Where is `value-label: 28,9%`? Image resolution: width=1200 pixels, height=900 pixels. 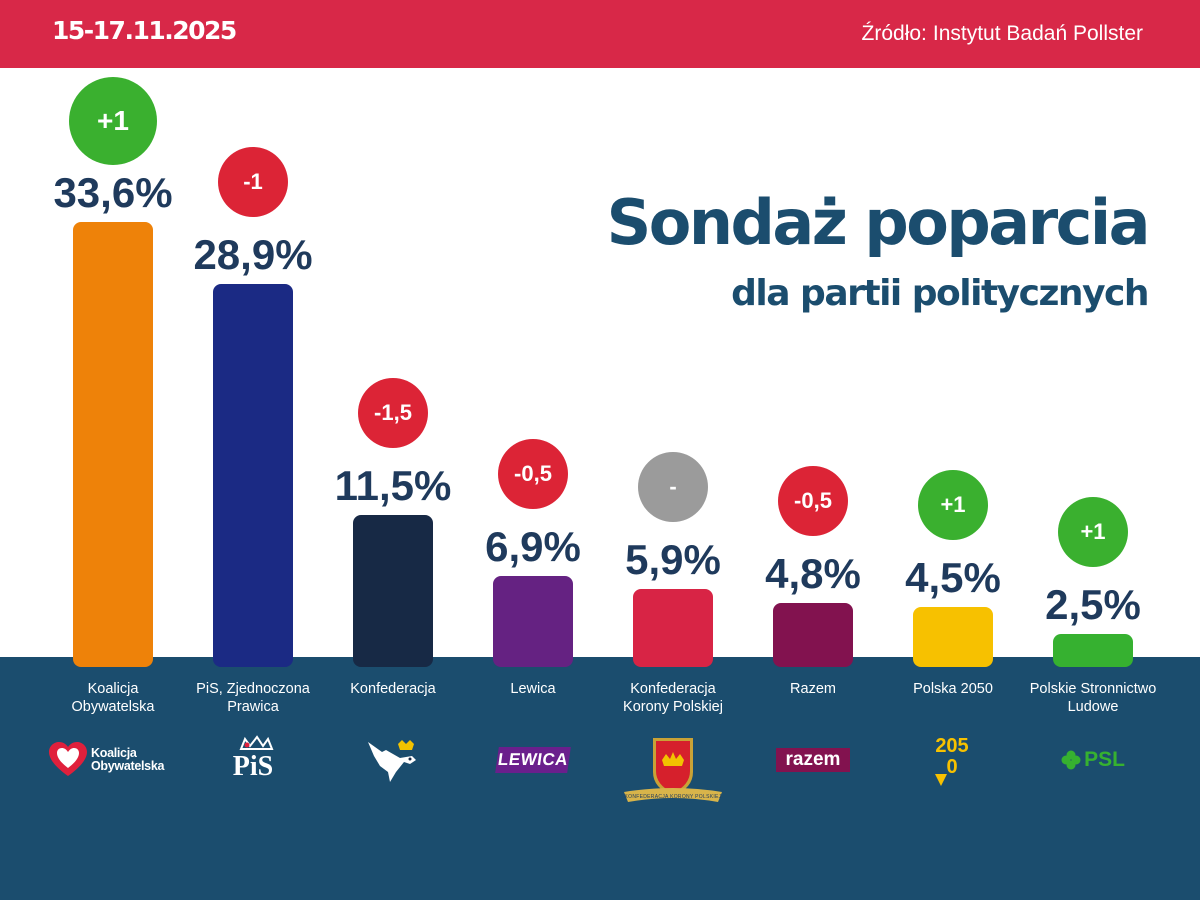
value-label: 28,9% is located at coordinates (253, 255).